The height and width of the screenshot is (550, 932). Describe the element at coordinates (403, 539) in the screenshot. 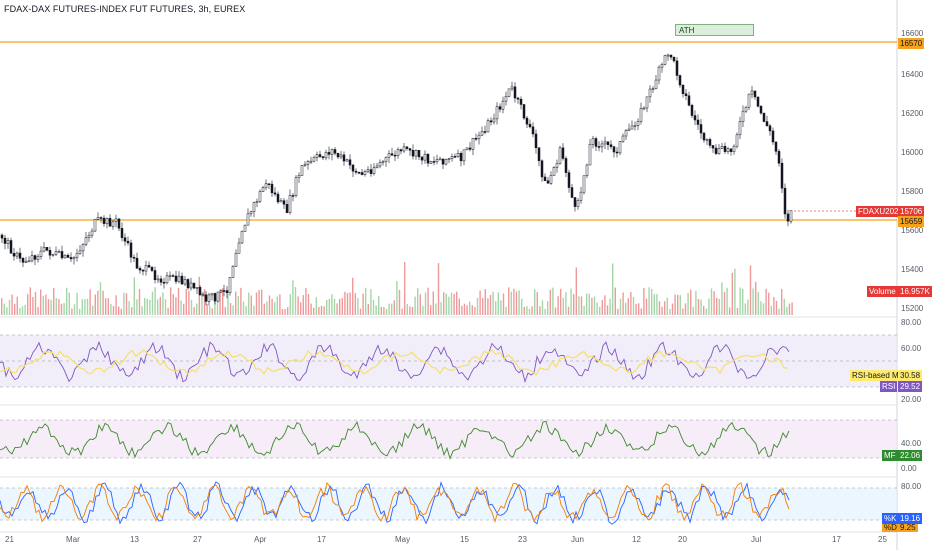

I see `x-tick: May` at that location.